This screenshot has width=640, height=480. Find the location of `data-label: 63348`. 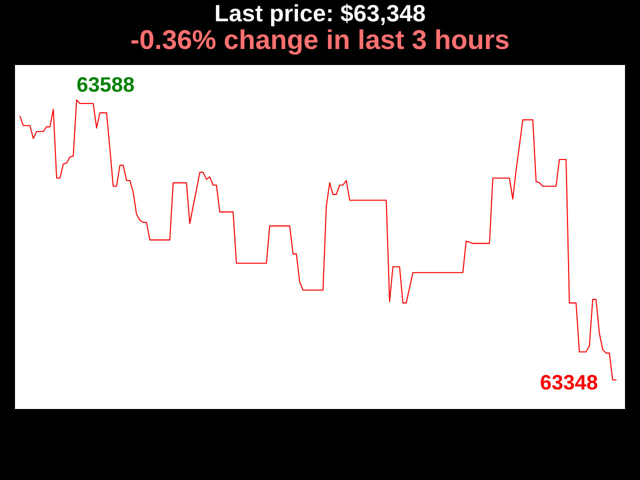

data-label: 63348 is located at coordinates (569, 382).